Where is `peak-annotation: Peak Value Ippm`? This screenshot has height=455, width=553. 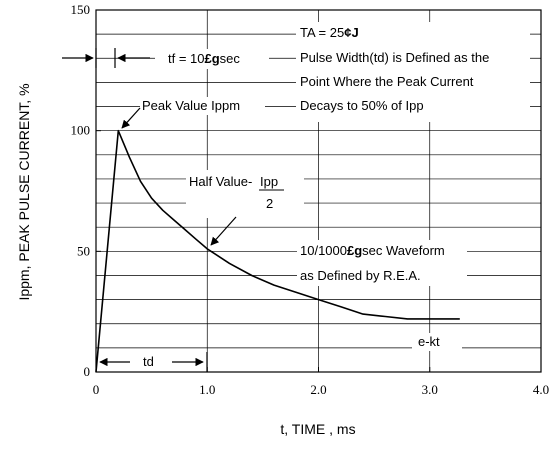
peak-annotation: Peak Value Ippm is located at coordinates (193, 113).